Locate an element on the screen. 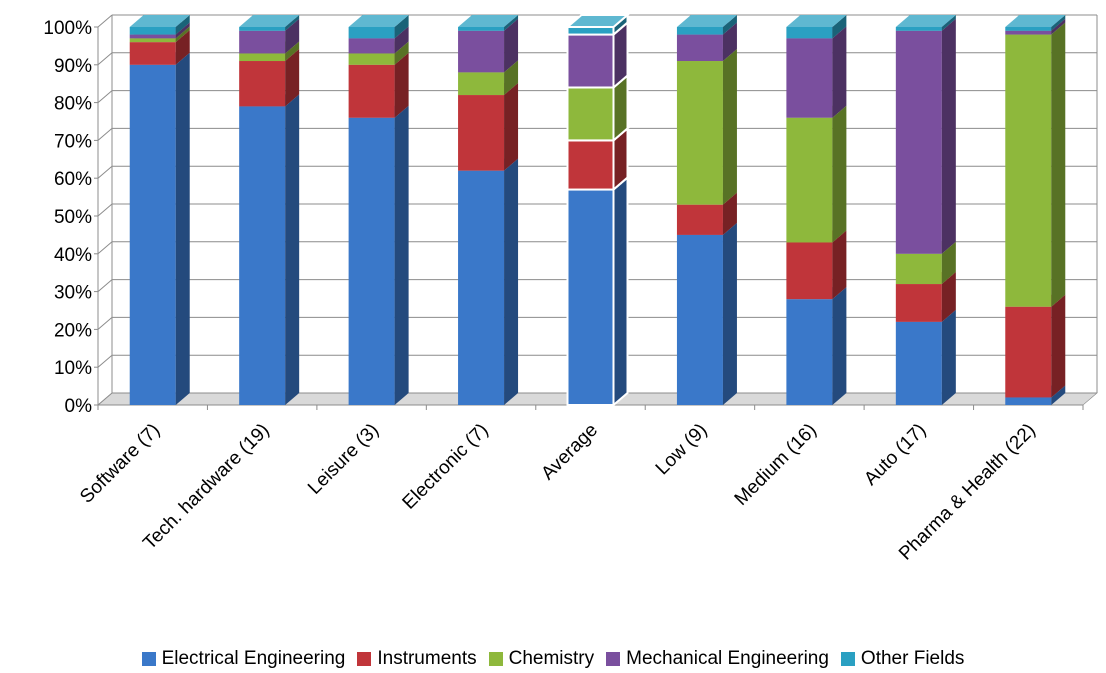  x-tick-label: Low (9) is located at coordinates (682, 450).